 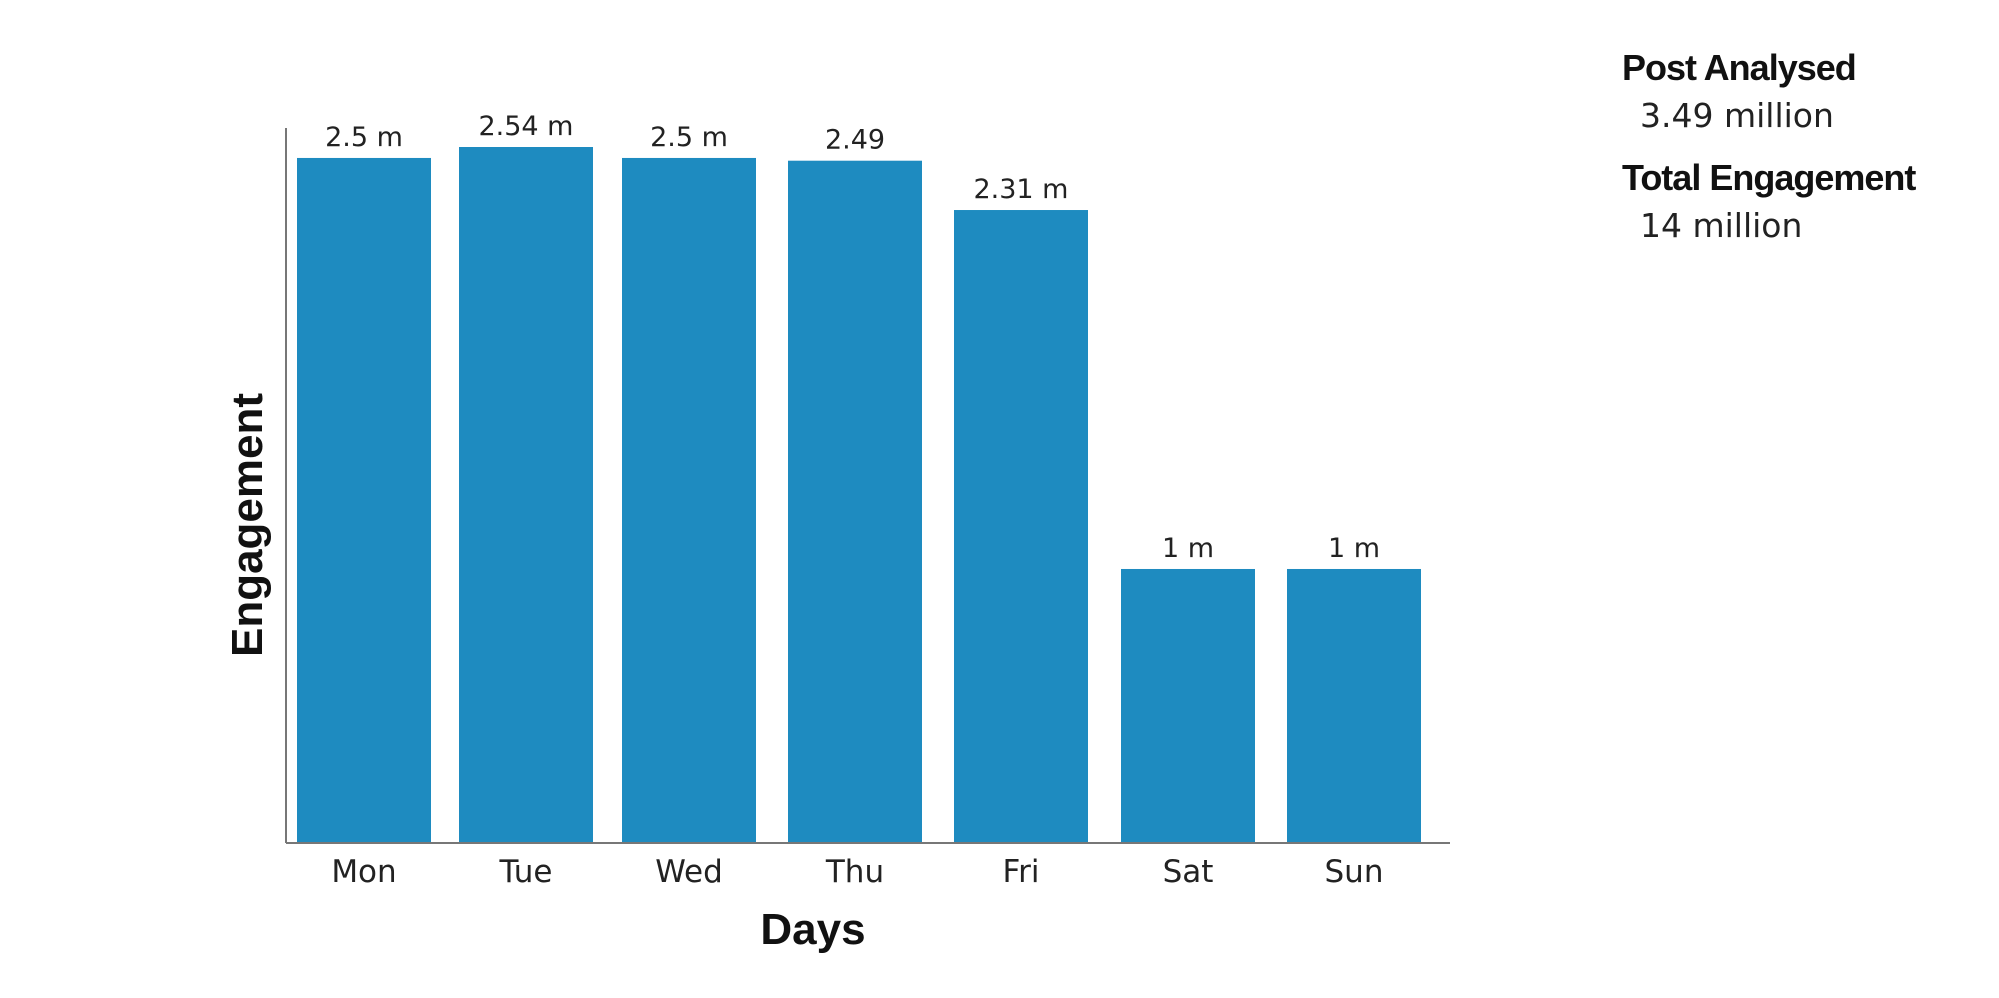 What do you see at coordinates (364, 137) in the screenshot?
I see `data-label-mon: 2.5 m` at bounding box center [364, 137].